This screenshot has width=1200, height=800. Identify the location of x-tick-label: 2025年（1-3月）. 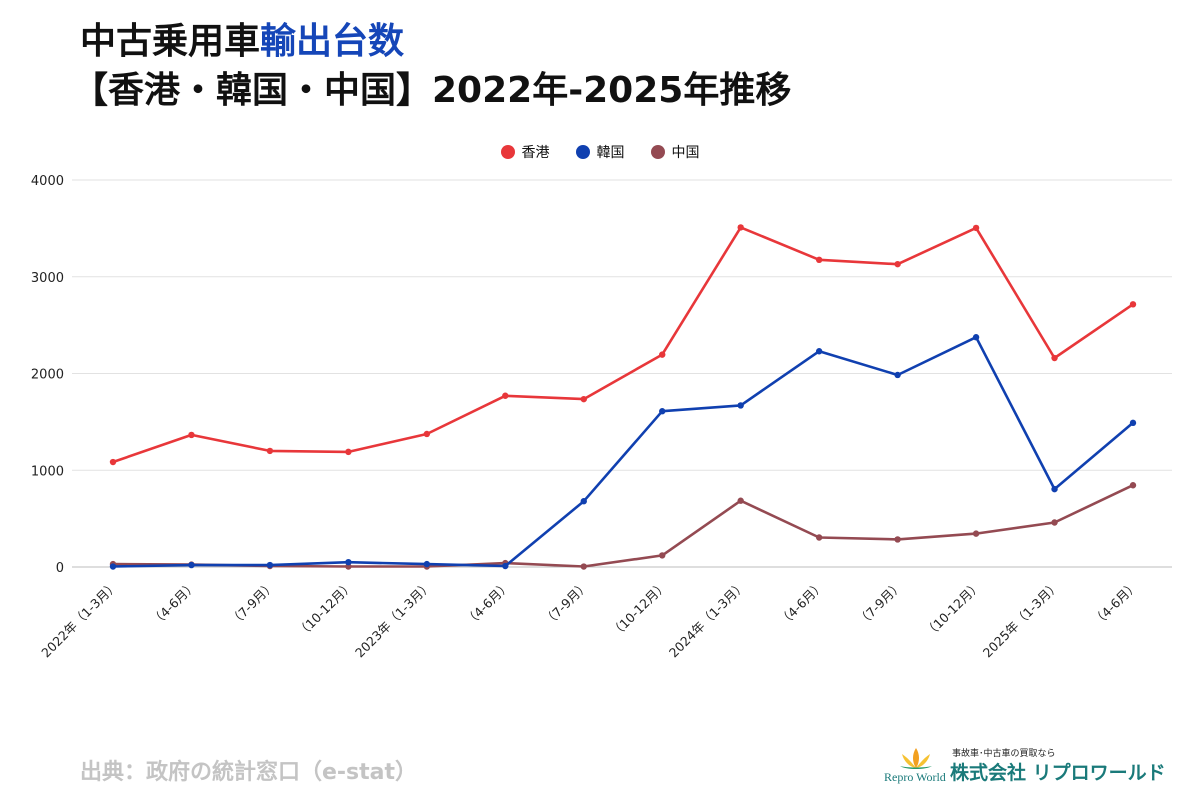
(1021, 619).